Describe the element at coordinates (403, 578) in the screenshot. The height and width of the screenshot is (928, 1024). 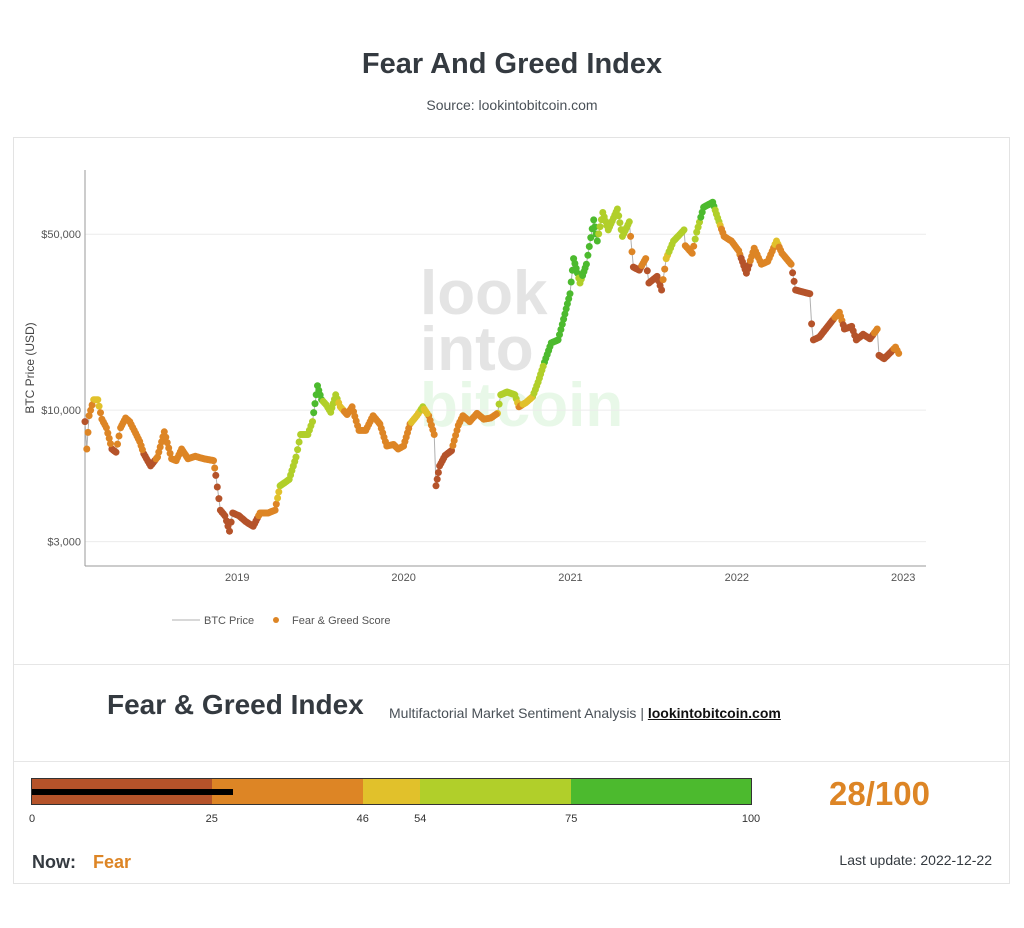
I see `x-tick-label: 2020` at that location.